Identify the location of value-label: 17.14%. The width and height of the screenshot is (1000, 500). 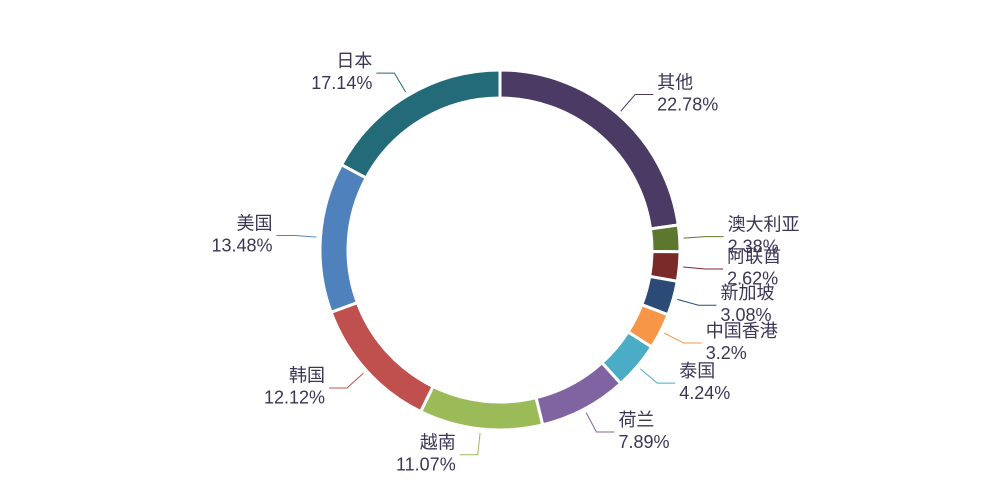
(341, 83).